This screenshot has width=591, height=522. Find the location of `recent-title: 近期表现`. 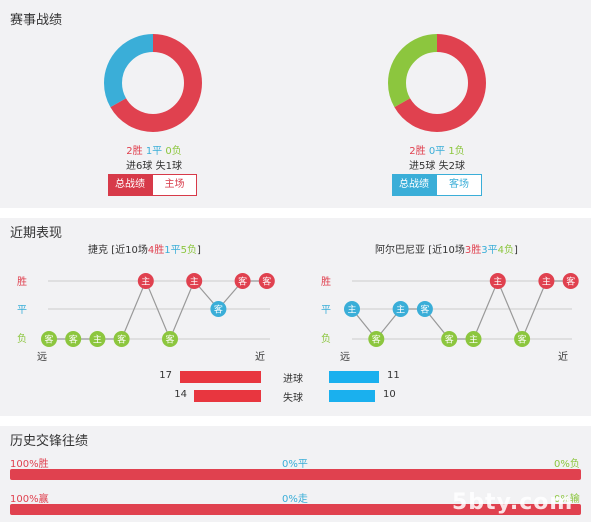

recent-title: 近期表现 is located at coordinates (36, 233).